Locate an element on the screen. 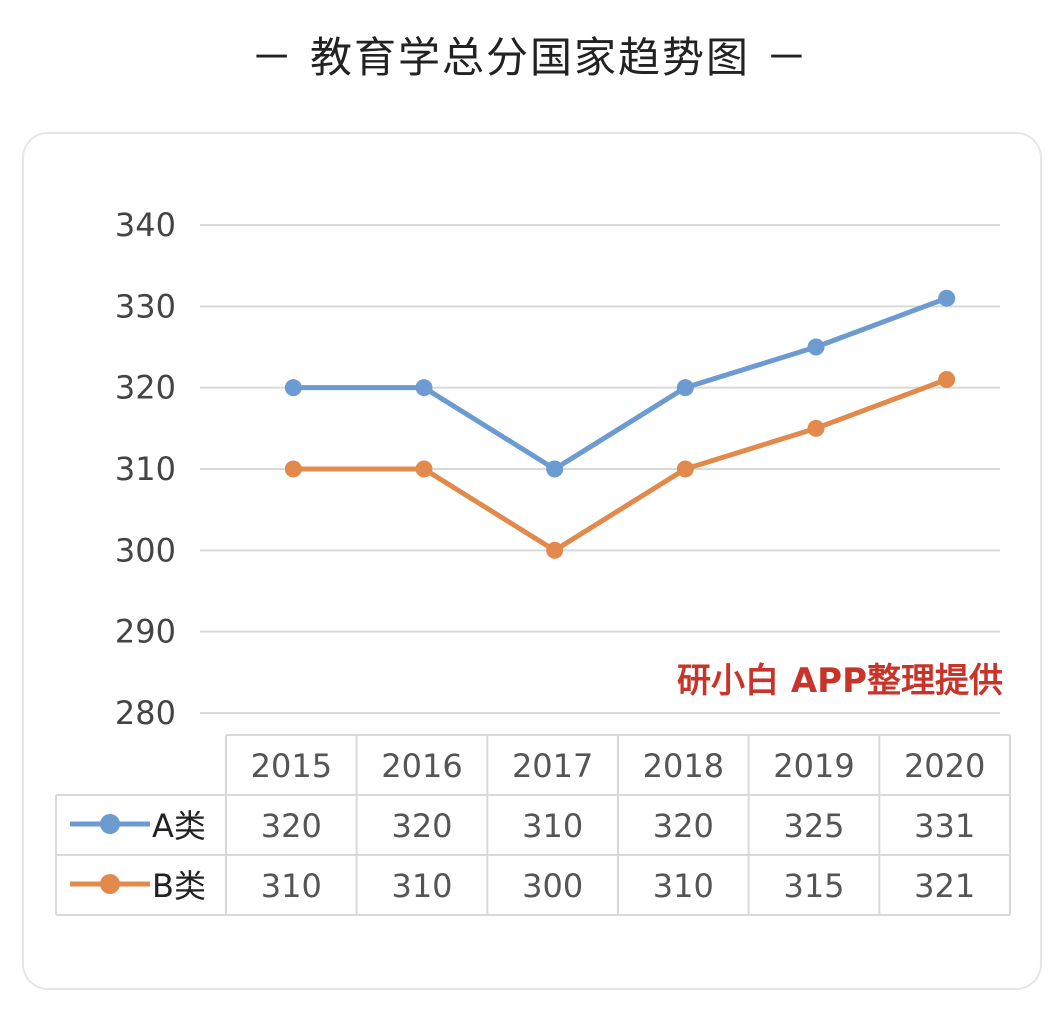 Image resolution: width=1060 pixels, height=1010 pixels. table-value-cell: 331 is located at coordinates (944, 826).